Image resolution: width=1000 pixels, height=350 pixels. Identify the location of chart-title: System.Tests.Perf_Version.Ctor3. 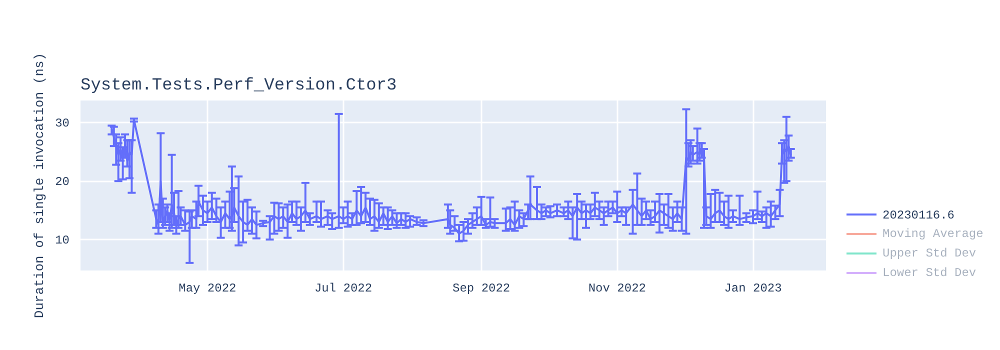
(238, 86).